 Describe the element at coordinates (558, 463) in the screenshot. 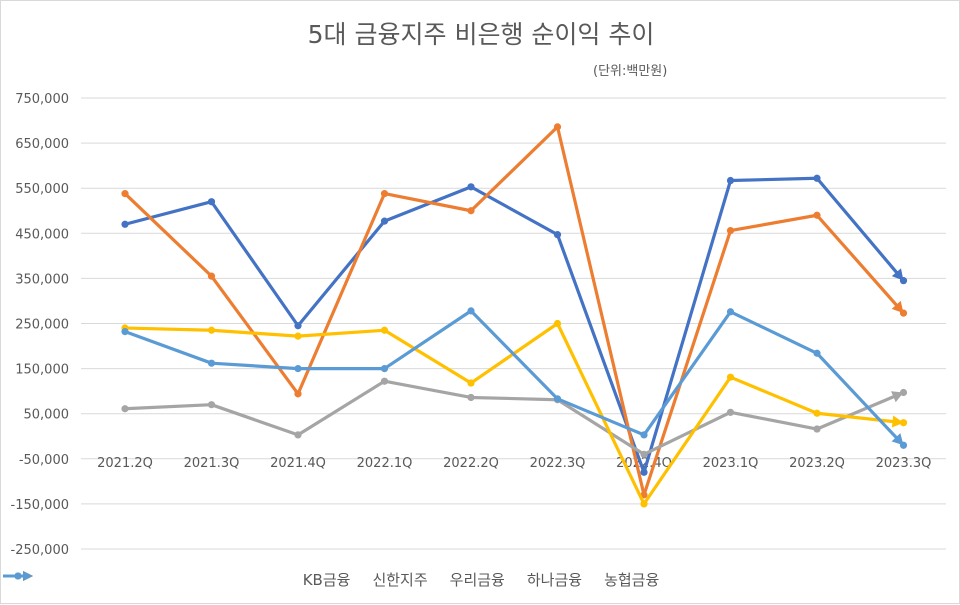

I see `x-tick-label: 2022.3Q` at that location.